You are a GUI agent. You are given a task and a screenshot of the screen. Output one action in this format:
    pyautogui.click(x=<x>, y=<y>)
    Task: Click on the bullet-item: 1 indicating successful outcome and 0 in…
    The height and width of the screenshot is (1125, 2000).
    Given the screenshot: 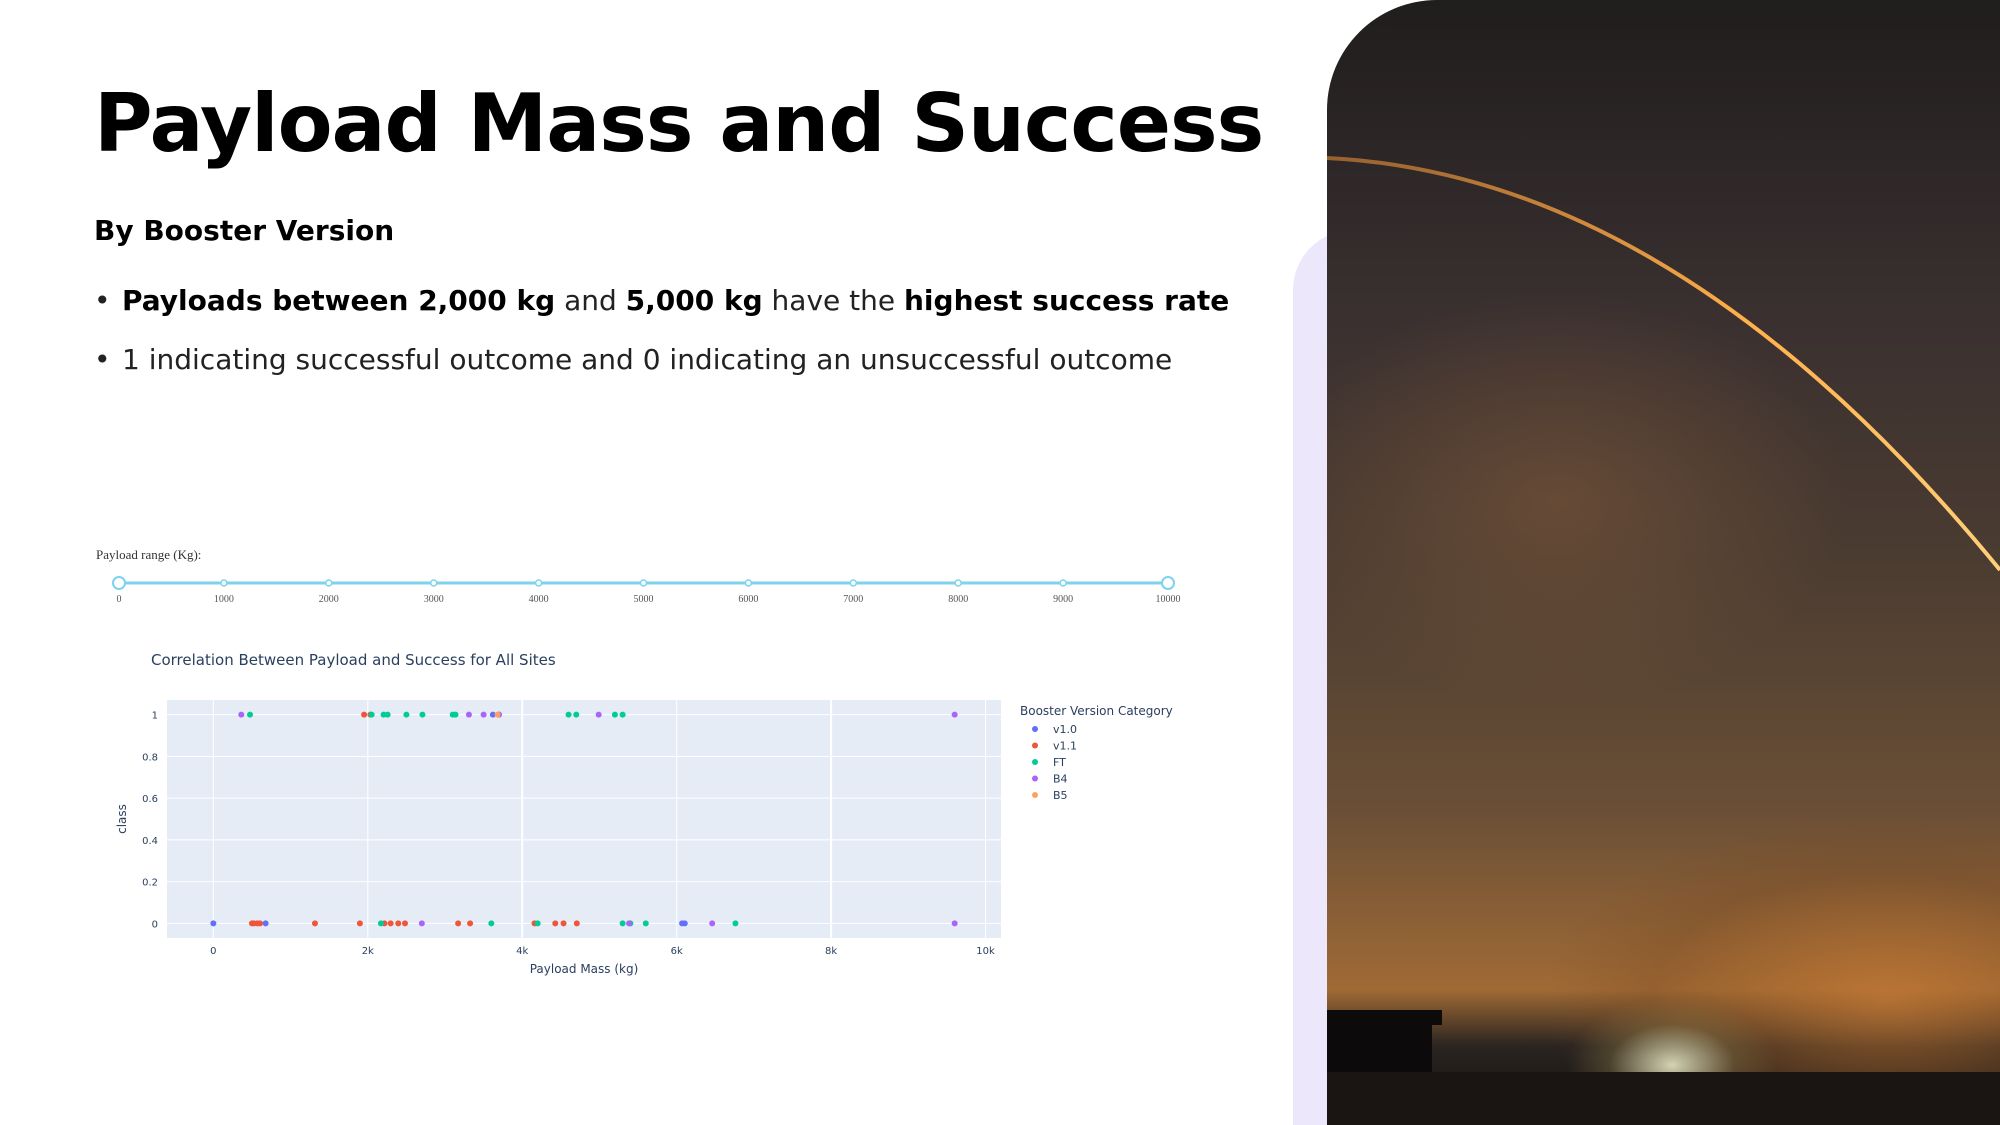 What is the action you would take?
    pyautogui.click(x=661, y=359)
    